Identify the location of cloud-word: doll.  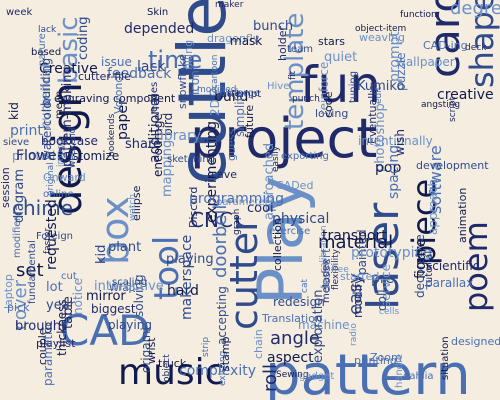
(382, 300).